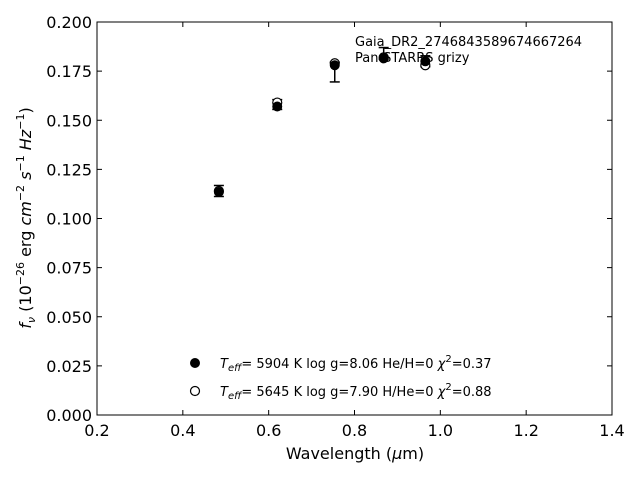 Image resolution: width=640 pixels, height=480 pixels. I want to click on legend-marker-filled, so click(195, 363).